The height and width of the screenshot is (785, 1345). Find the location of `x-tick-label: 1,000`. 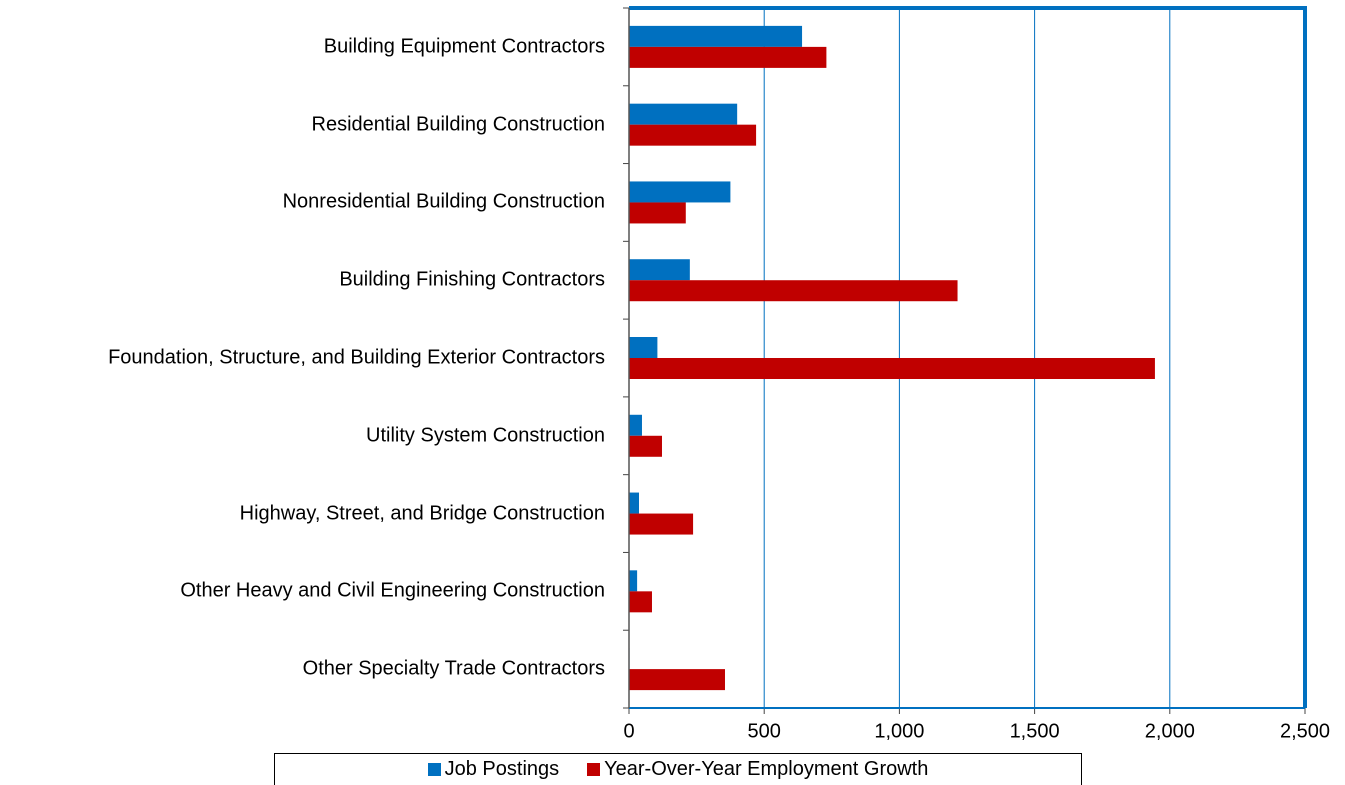

x-tick-label: 1,000 is located at coordinates (899, 731).